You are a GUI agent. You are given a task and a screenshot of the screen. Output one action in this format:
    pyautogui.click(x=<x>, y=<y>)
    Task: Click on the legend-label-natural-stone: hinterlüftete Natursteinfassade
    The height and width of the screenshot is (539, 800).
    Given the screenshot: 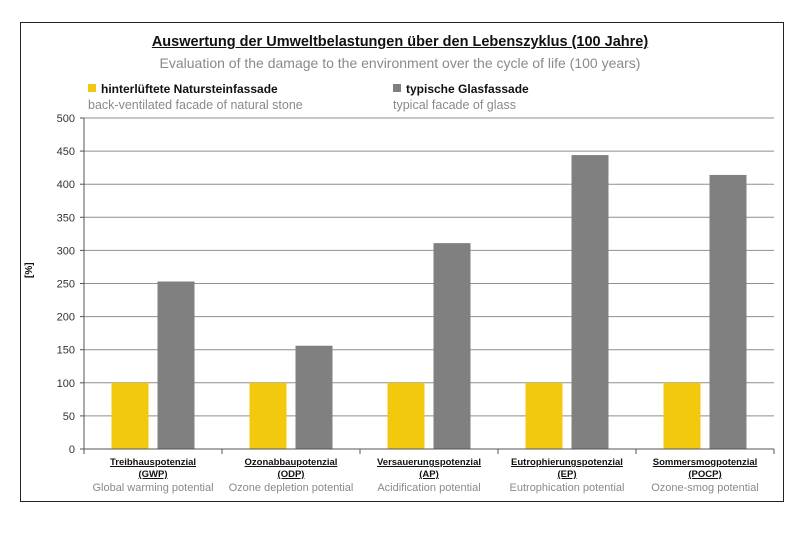 What is the action you would take?
    pyautogui.click(x=189, y=89)
    